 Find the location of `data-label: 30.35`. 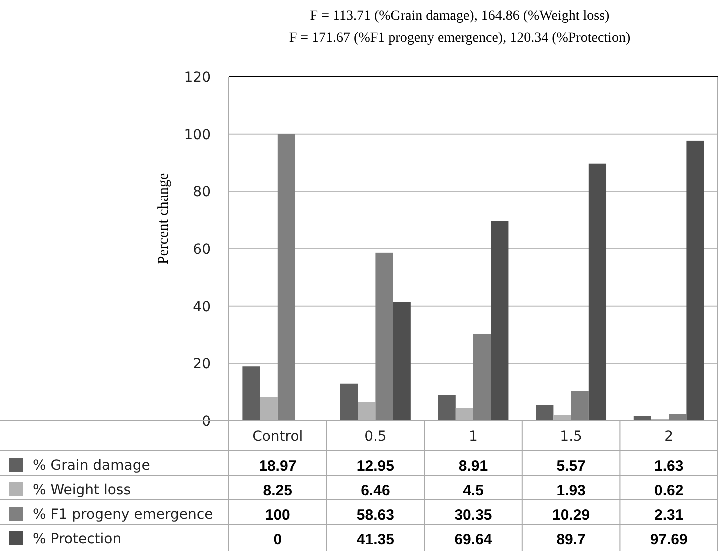

data-label: 30.35 is located at coordinates (473, 515).